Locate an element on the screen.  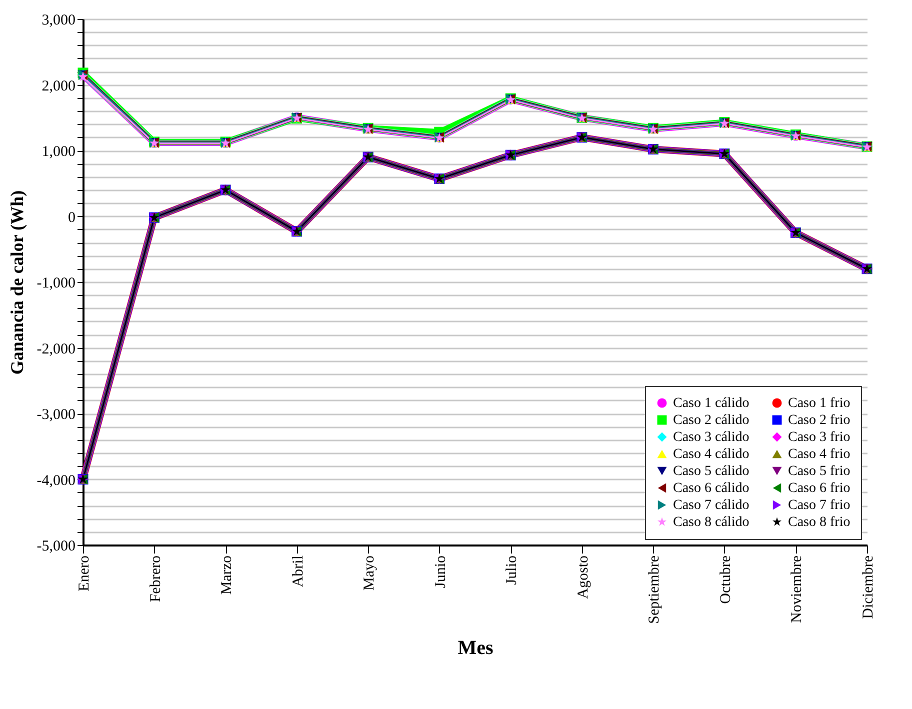
y-tick-label: 1,000 is located at coordinates (59, 152).